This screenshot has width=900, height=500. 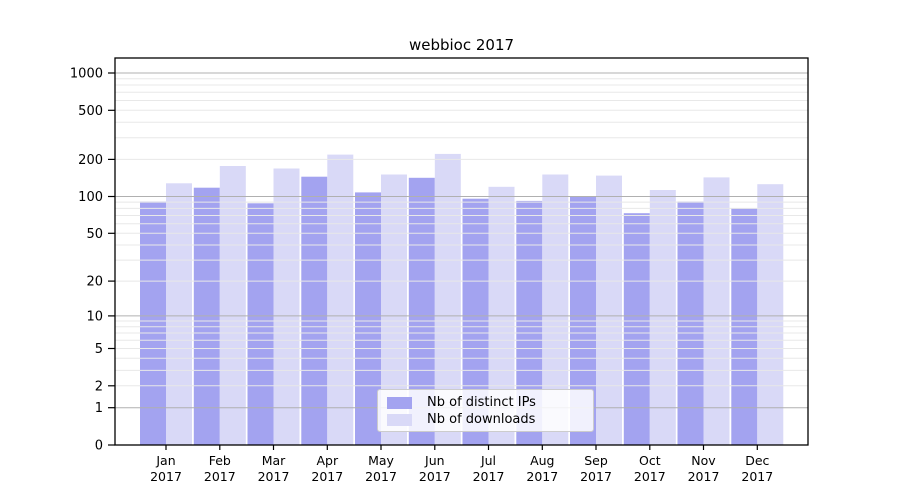 I want to click on x-tick-label-year-feb: 2017, so click(x=220, y=476).